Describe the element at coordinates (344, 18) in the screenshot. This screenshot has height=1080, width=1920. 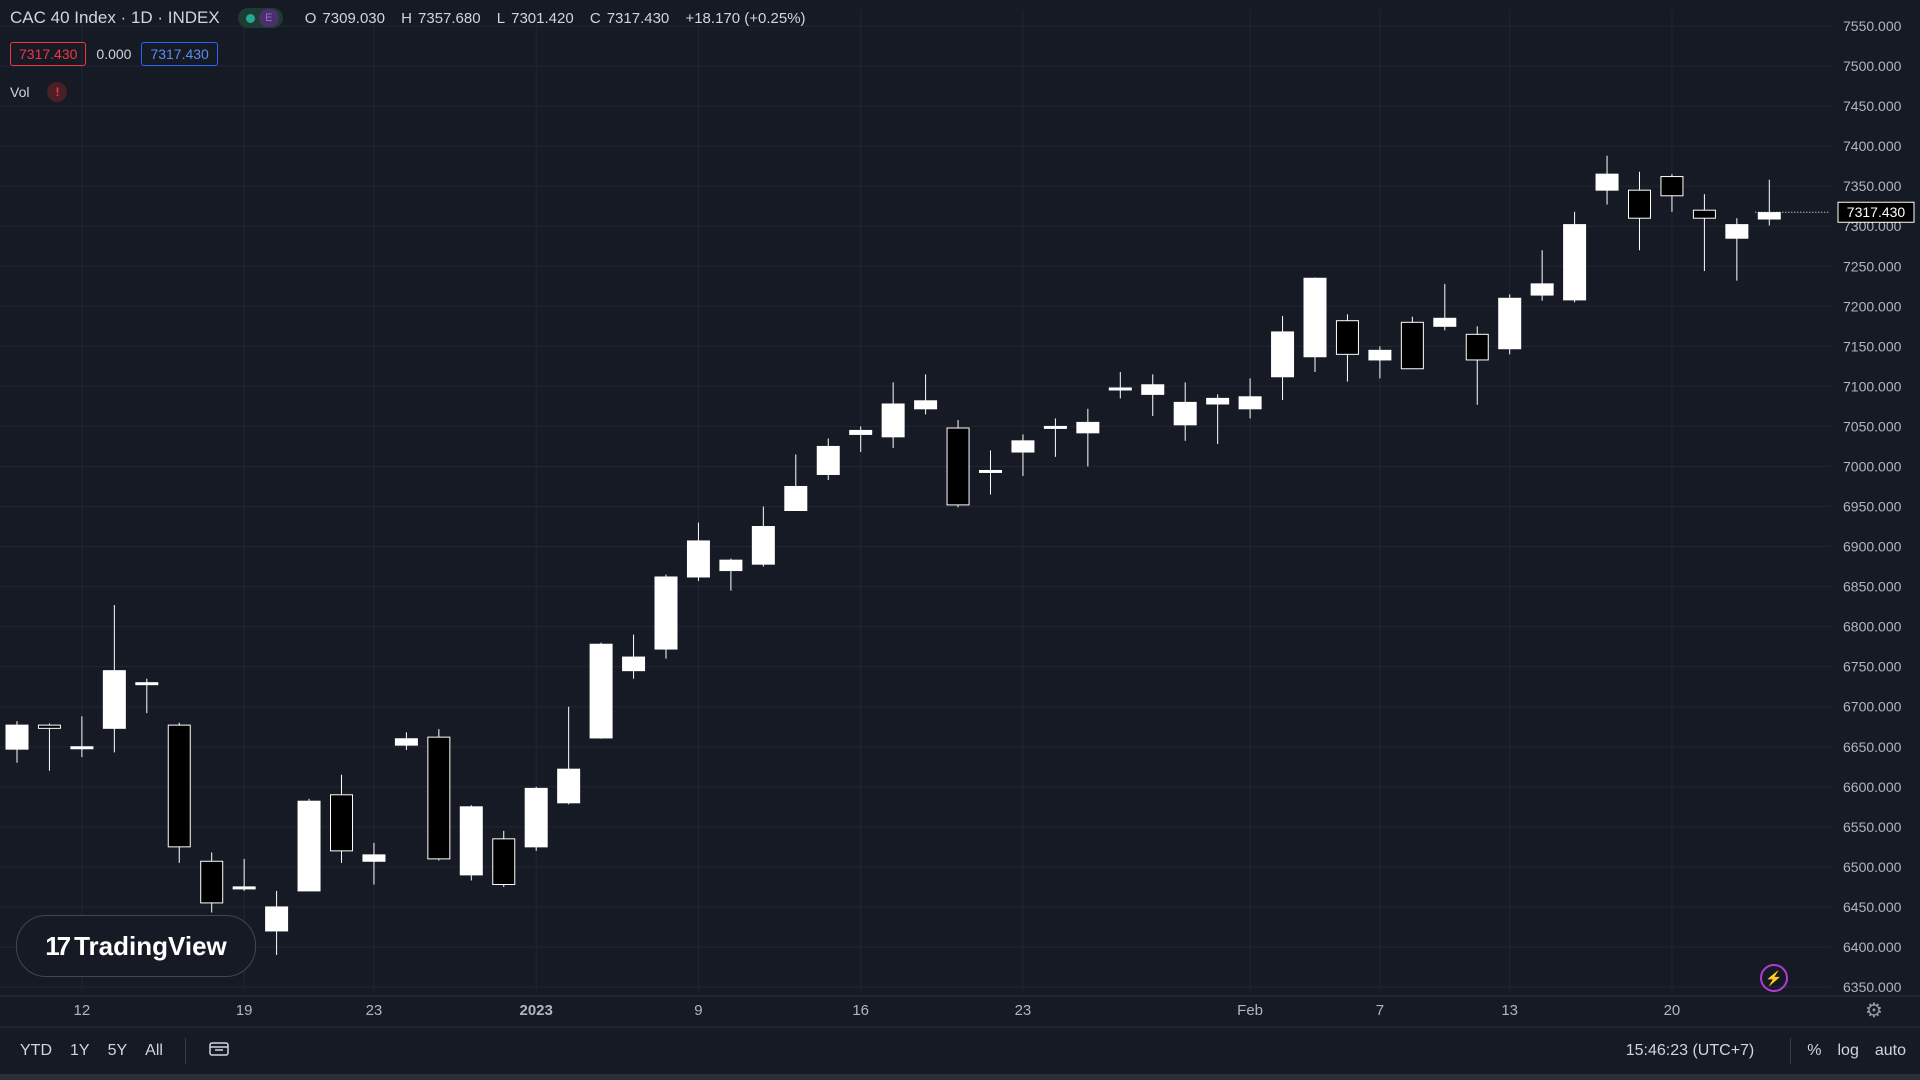
I see `ohlc-open: O 7309.030` at that location.